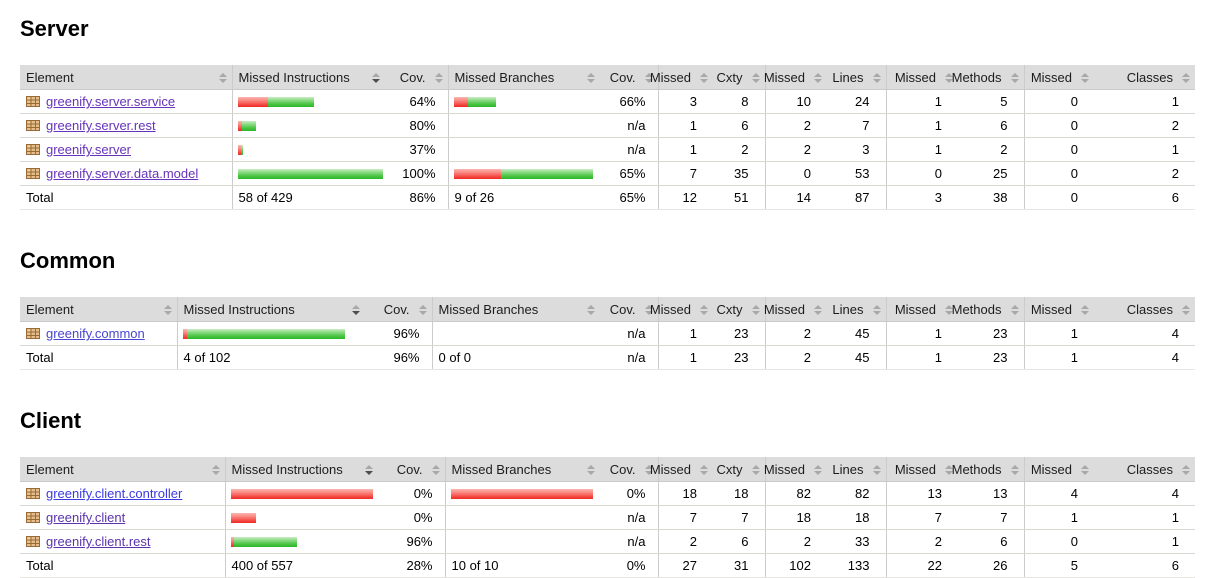 The height and width of the screenshot is (578, 1212). What do you see at coordinates (111, 101) in the screenshot?
I see `package-link: greenify.server.service` at bounding box center [111, 101].